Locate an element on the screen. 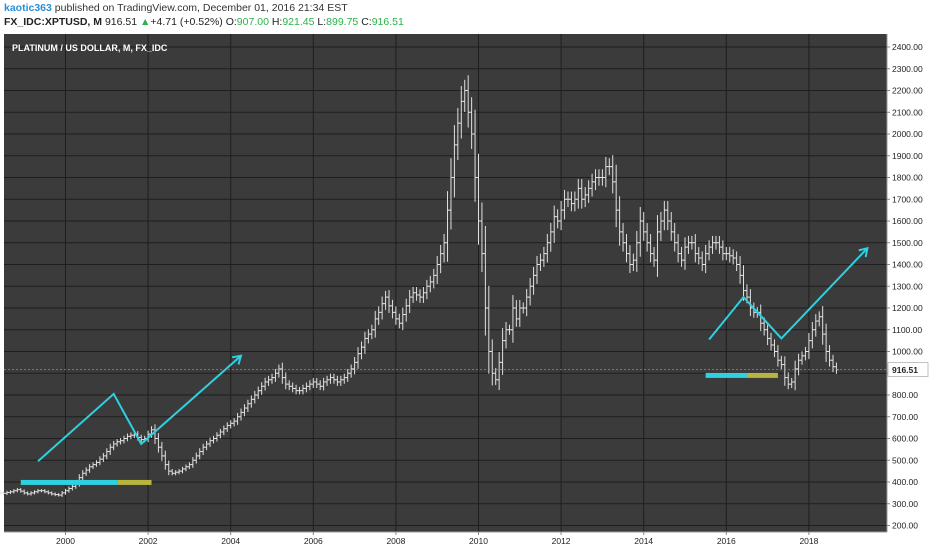 The height and width of the screenshot is (550, 932). price-tick-label: 2000.00 is located at coordinates (907, 134).